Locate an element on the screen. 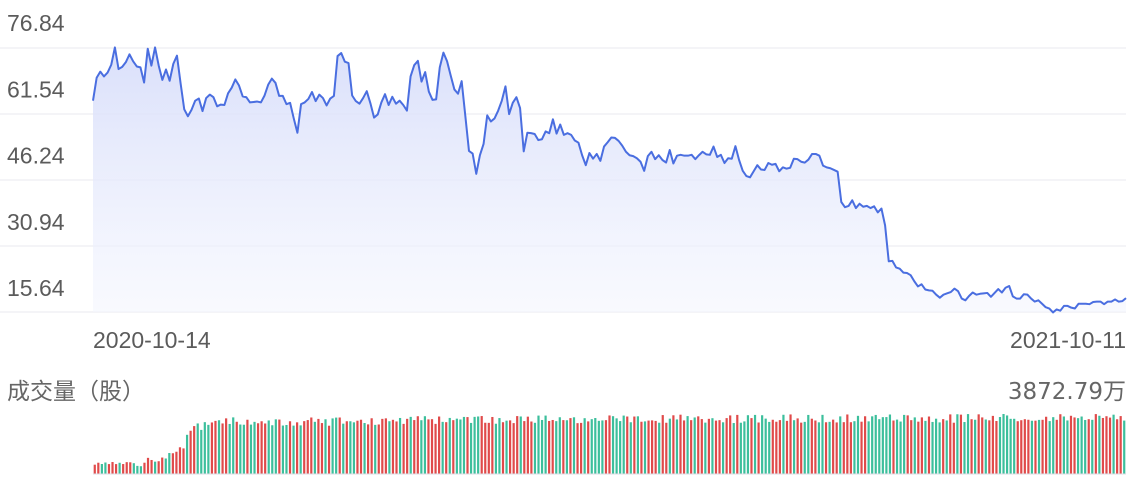 The width and height of the screenshot is (1141, 495). x-label-start: 2020-10-14 is located at coordinates (152, 340).